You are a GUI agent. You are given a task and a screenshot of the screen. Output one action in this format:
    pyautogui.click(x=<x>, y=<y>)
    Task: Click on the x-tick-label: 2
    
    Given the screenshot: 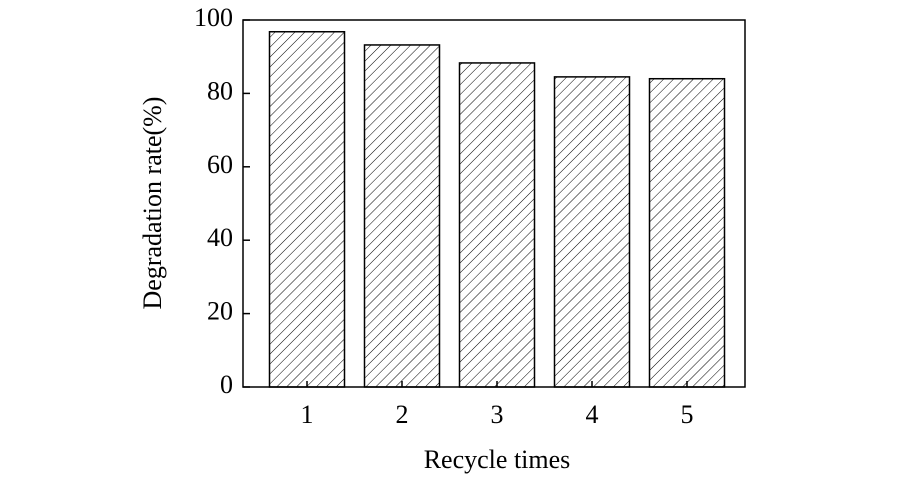 What is the action you would take?
    pyautogui.click(x=402, y=414)
    